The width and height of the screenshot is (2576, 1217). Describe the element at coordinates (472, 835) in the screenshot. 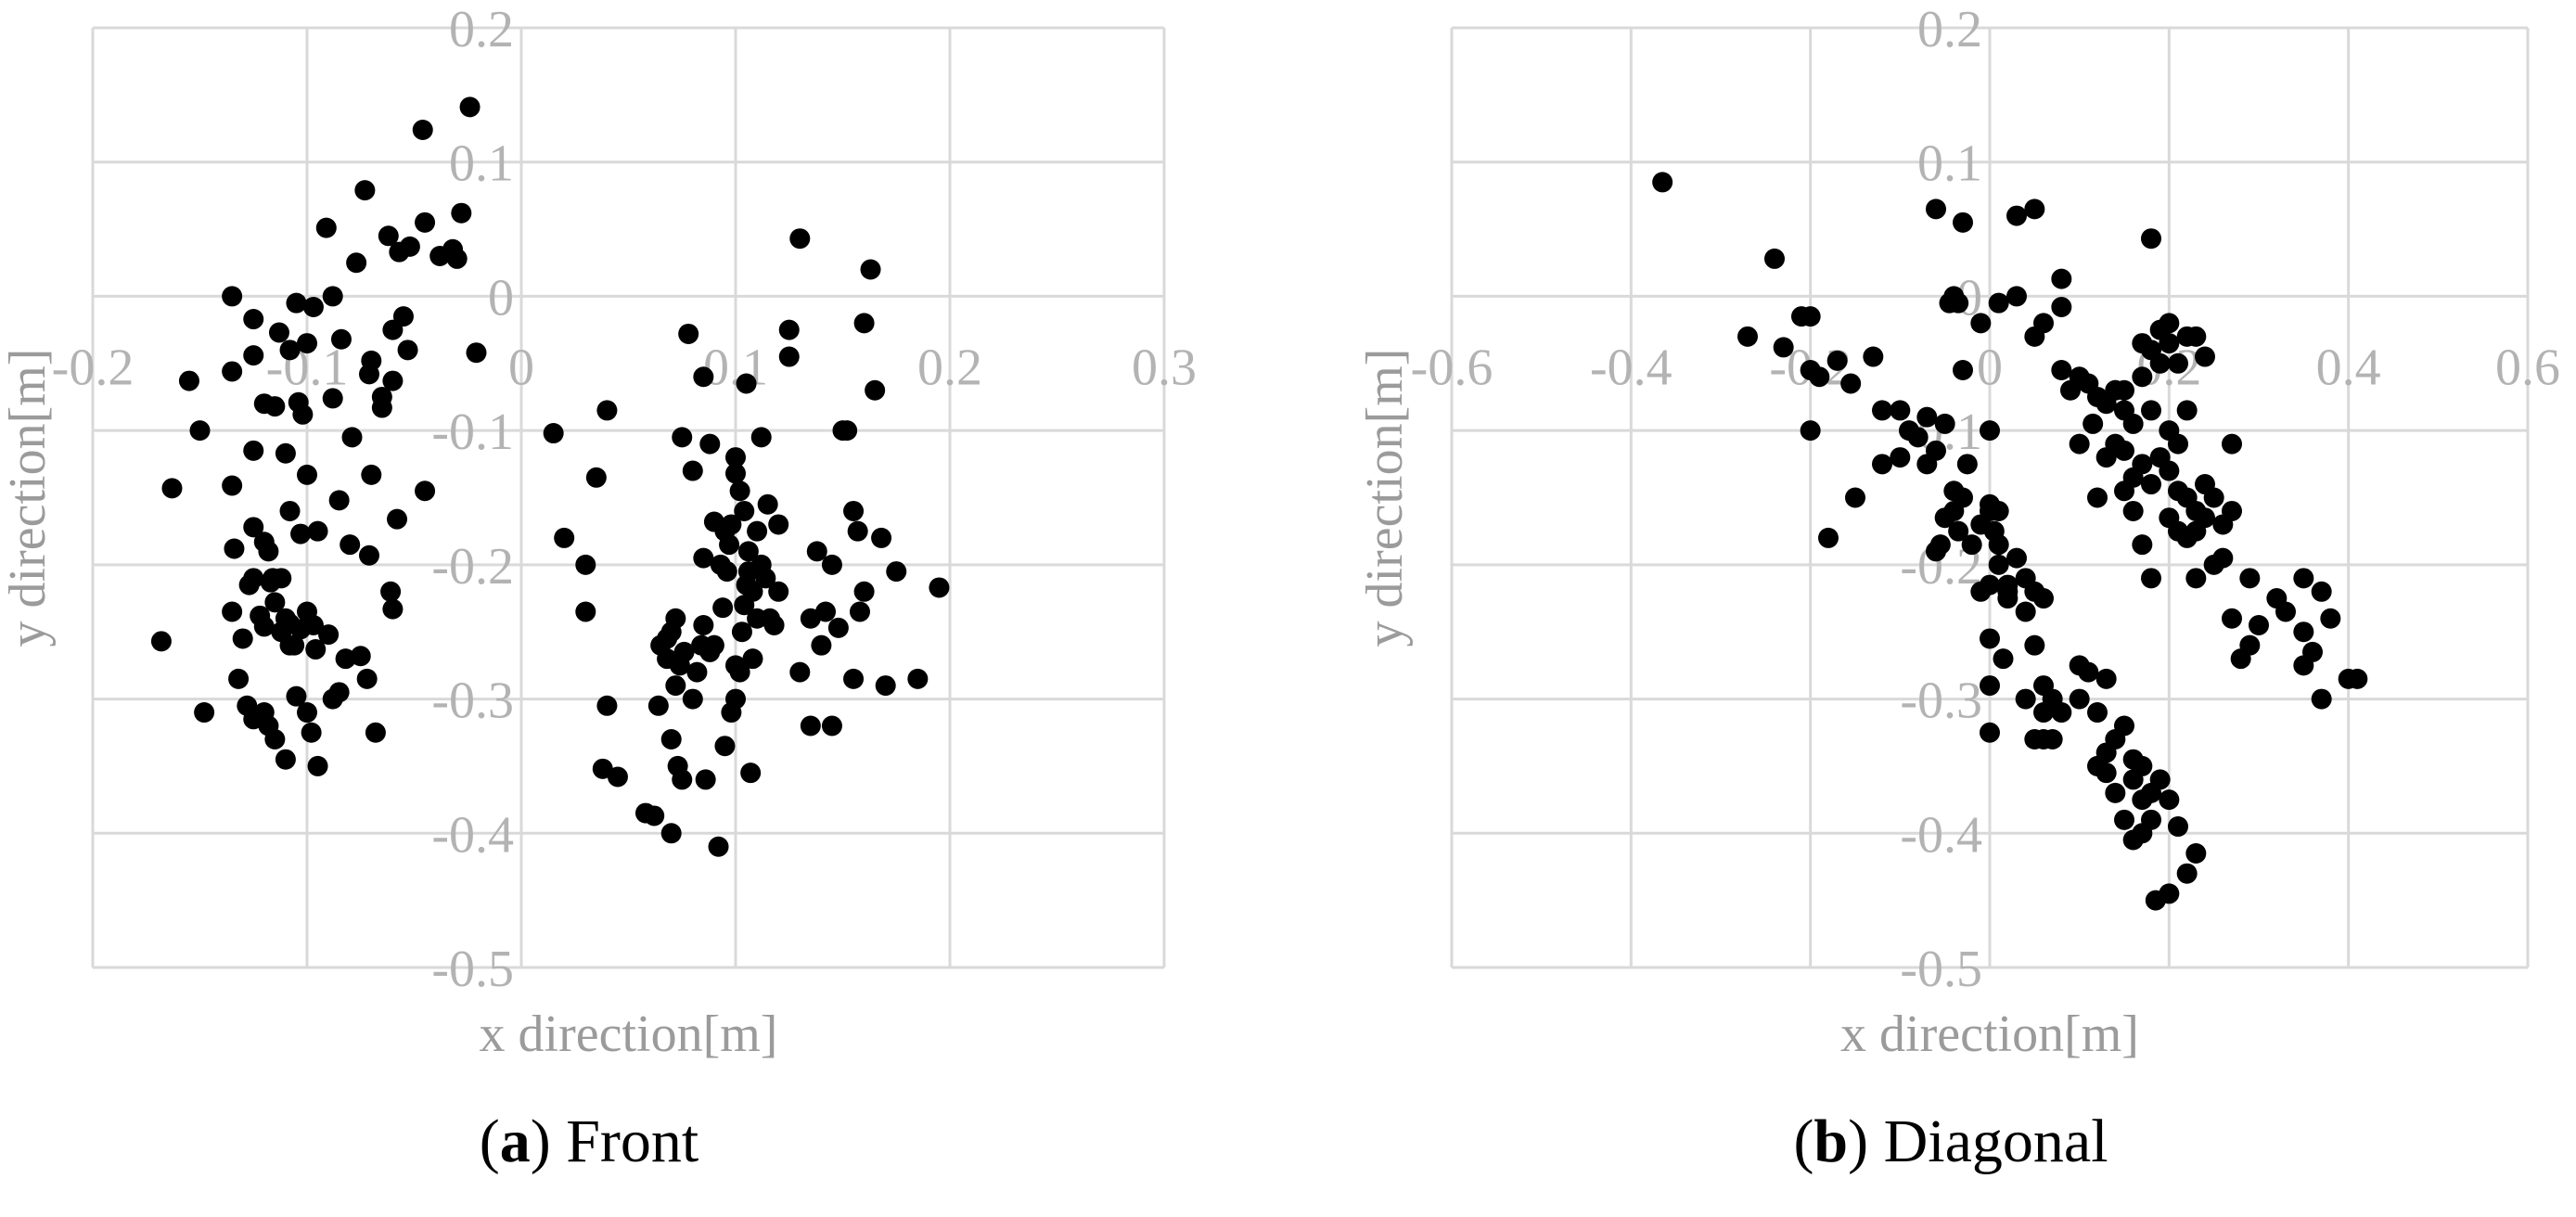

I see `y-tick-label: -0.4` at that location.